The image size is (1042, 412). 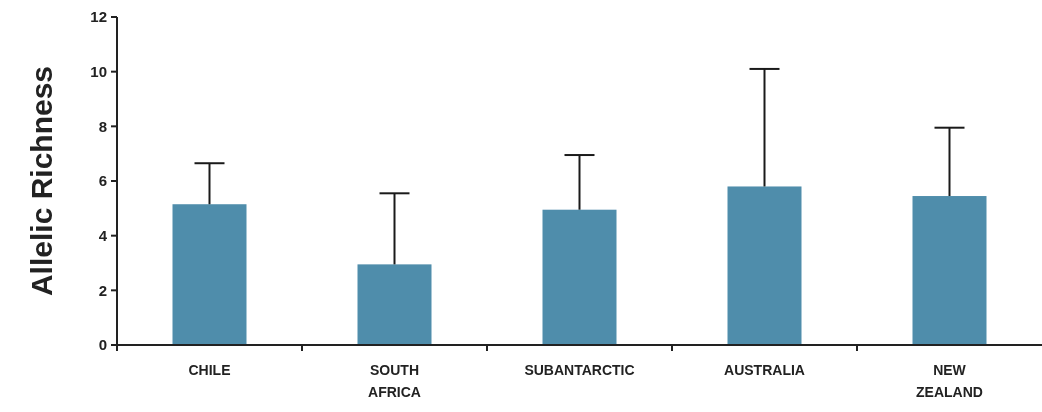 What do you see at coordinates (103, 235) in the screenshot?
I see `y-tick-label: 4` at bounding box center [103, 235].